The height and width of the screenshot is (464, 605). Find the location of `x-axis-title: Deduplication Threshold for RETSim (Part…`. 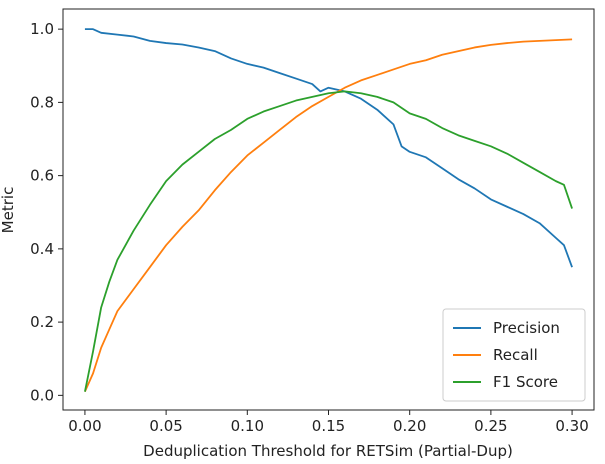

x-axis-title: Deduplication Threshold for RETSim (Part… is located at coordinates (328, 451).